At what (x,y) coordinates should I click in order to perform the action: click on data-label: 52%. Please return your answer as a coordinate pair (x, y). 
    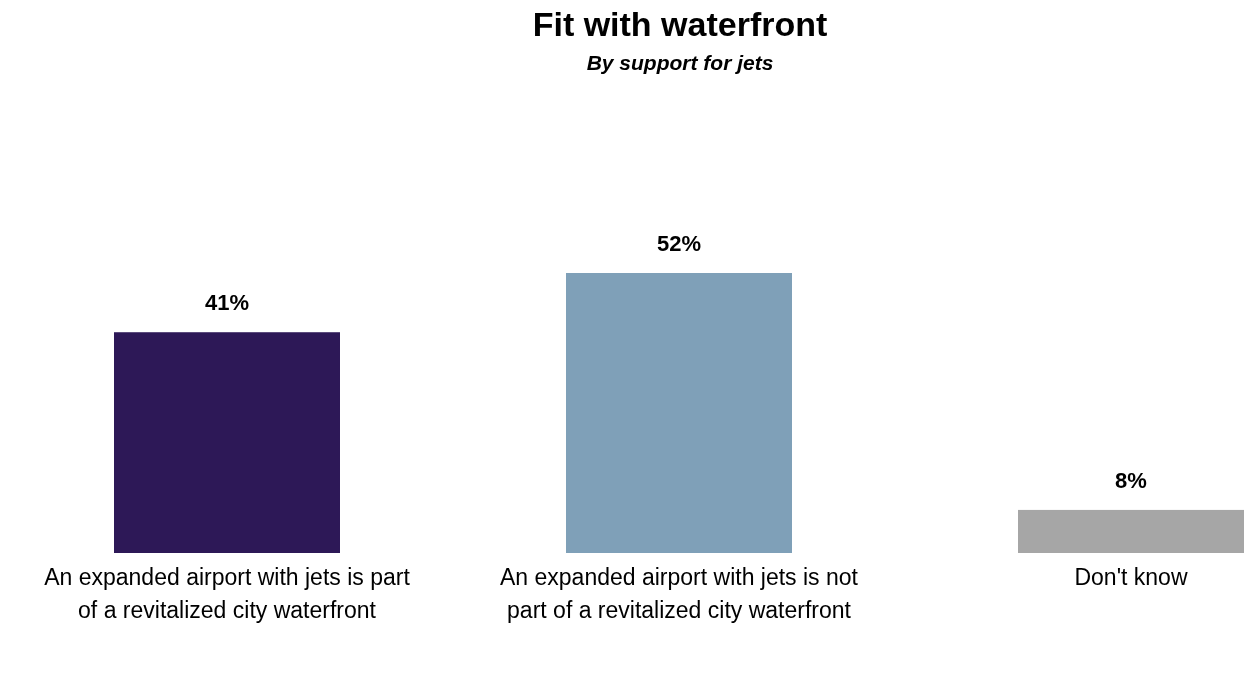
    Looking at the image, I should click on (679, 243).